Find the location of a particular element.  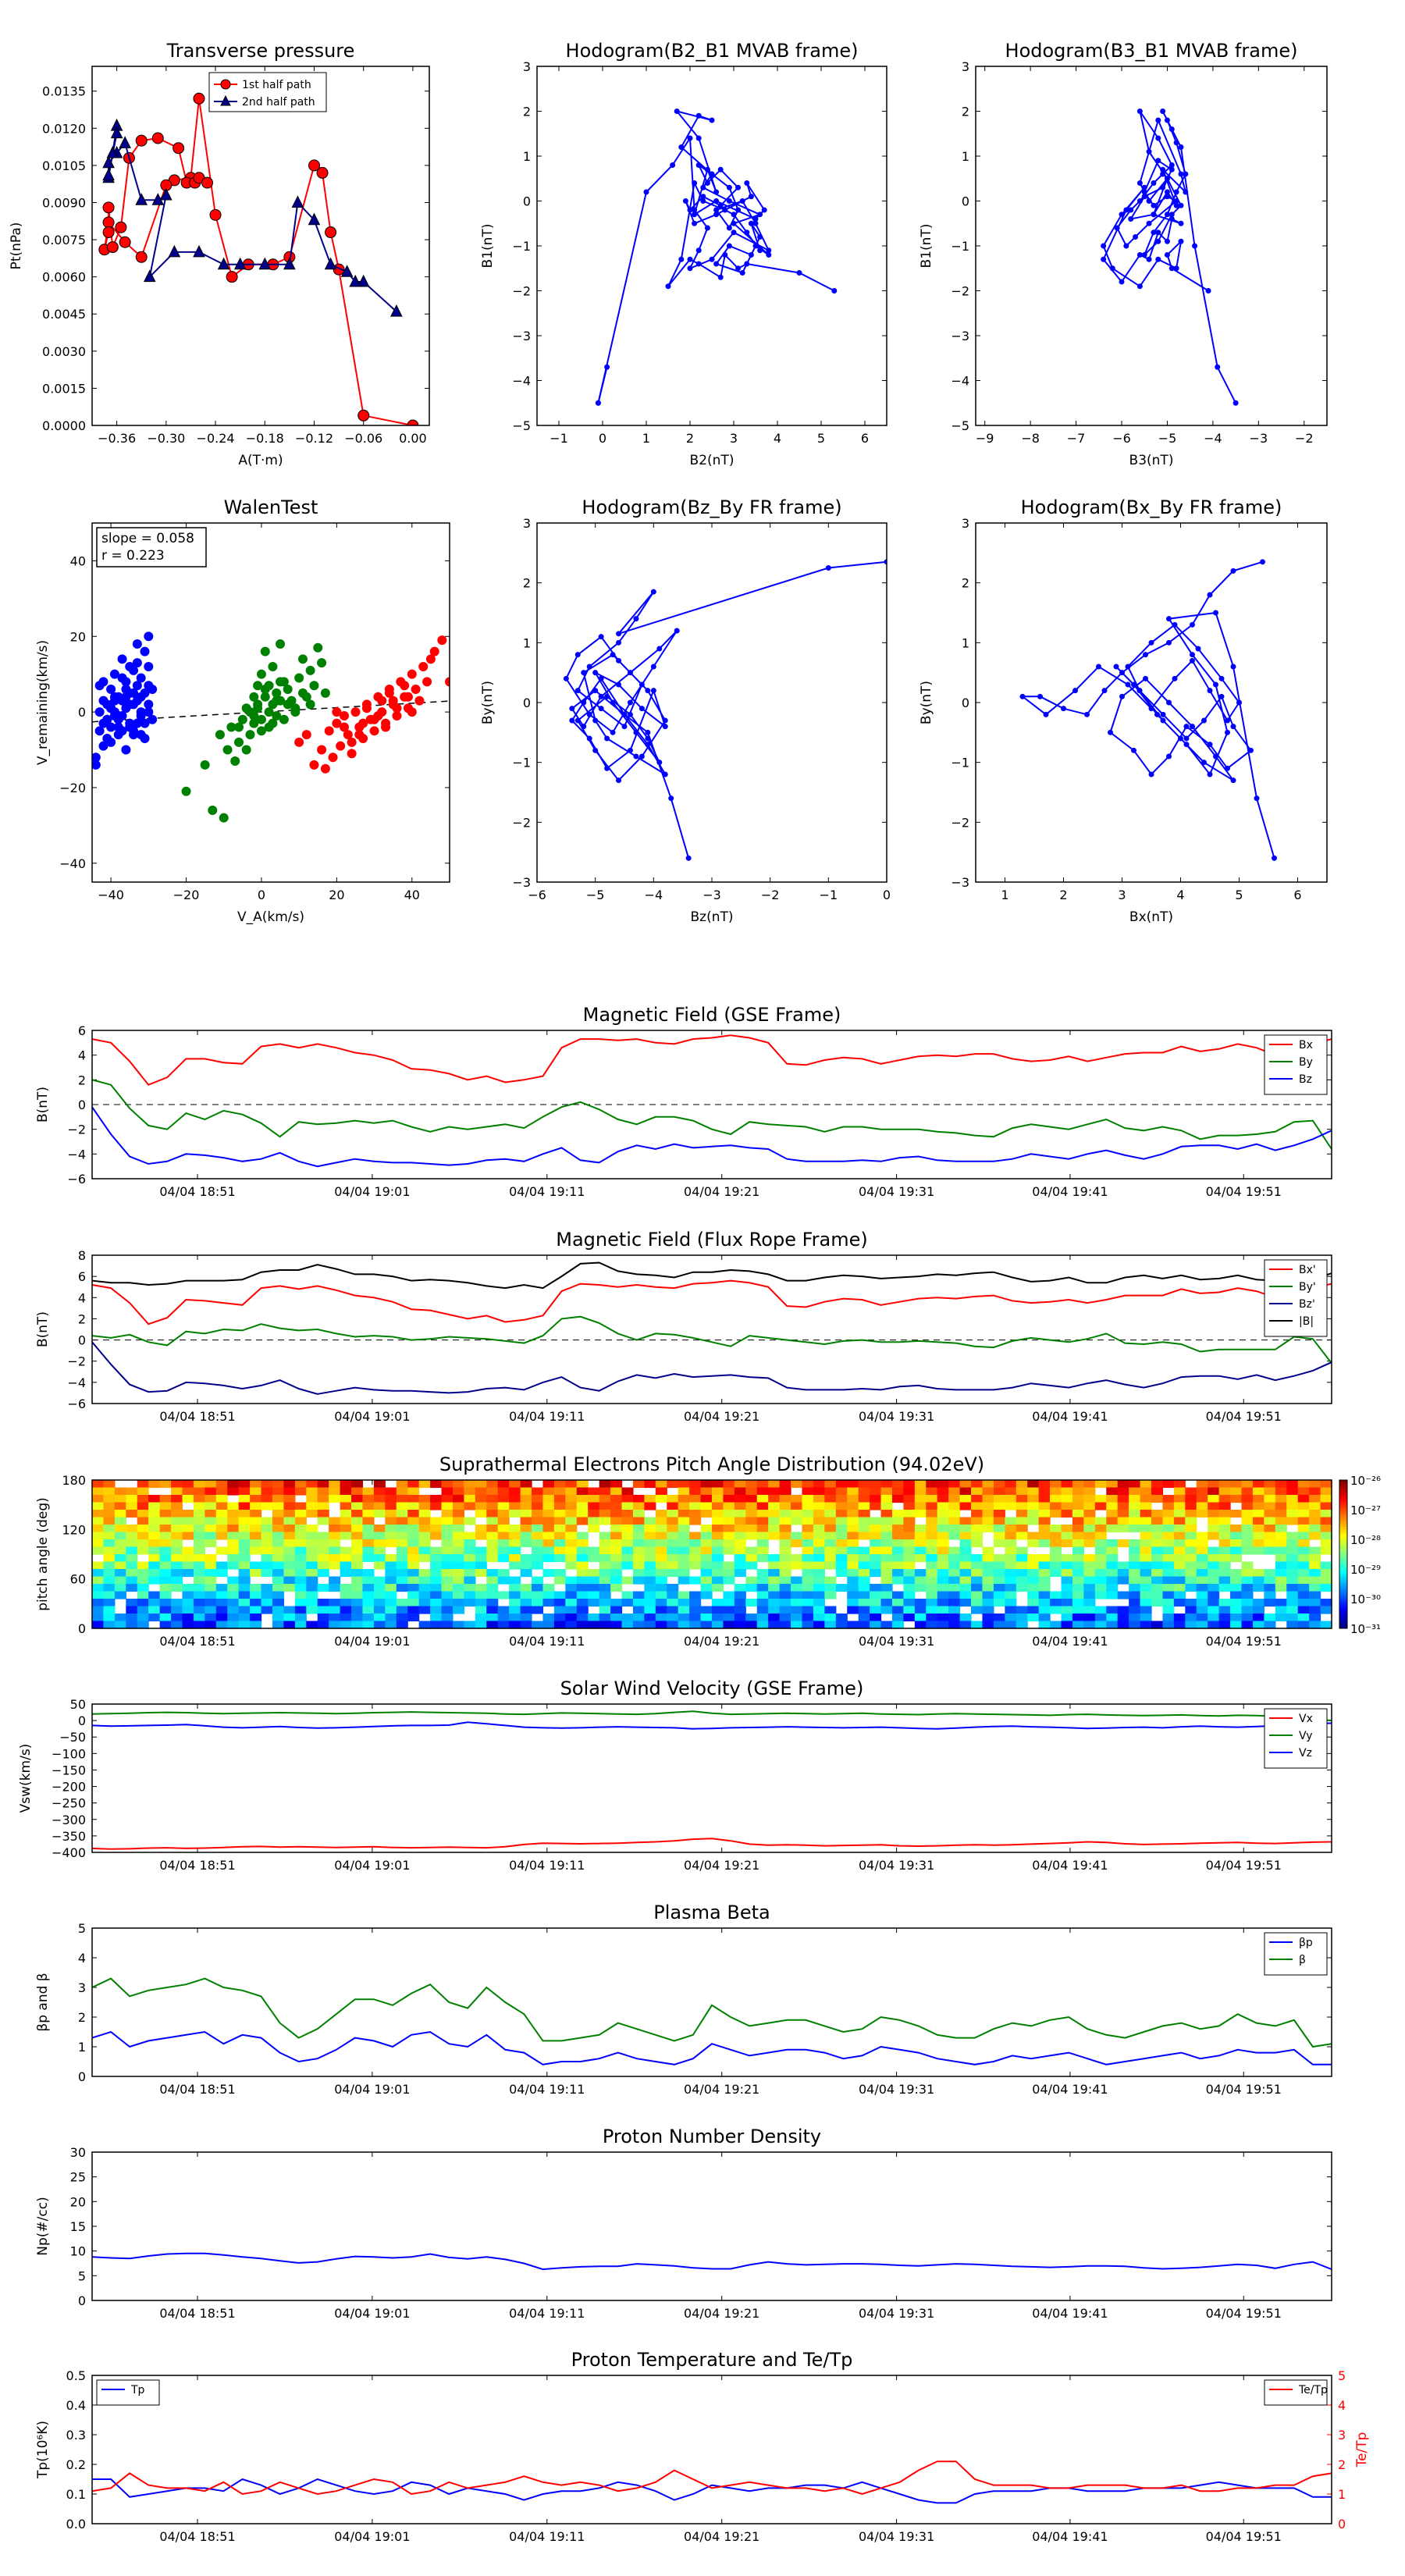

x-tick-label: 04/04 18:51 is located at coordinates (197, 2089).